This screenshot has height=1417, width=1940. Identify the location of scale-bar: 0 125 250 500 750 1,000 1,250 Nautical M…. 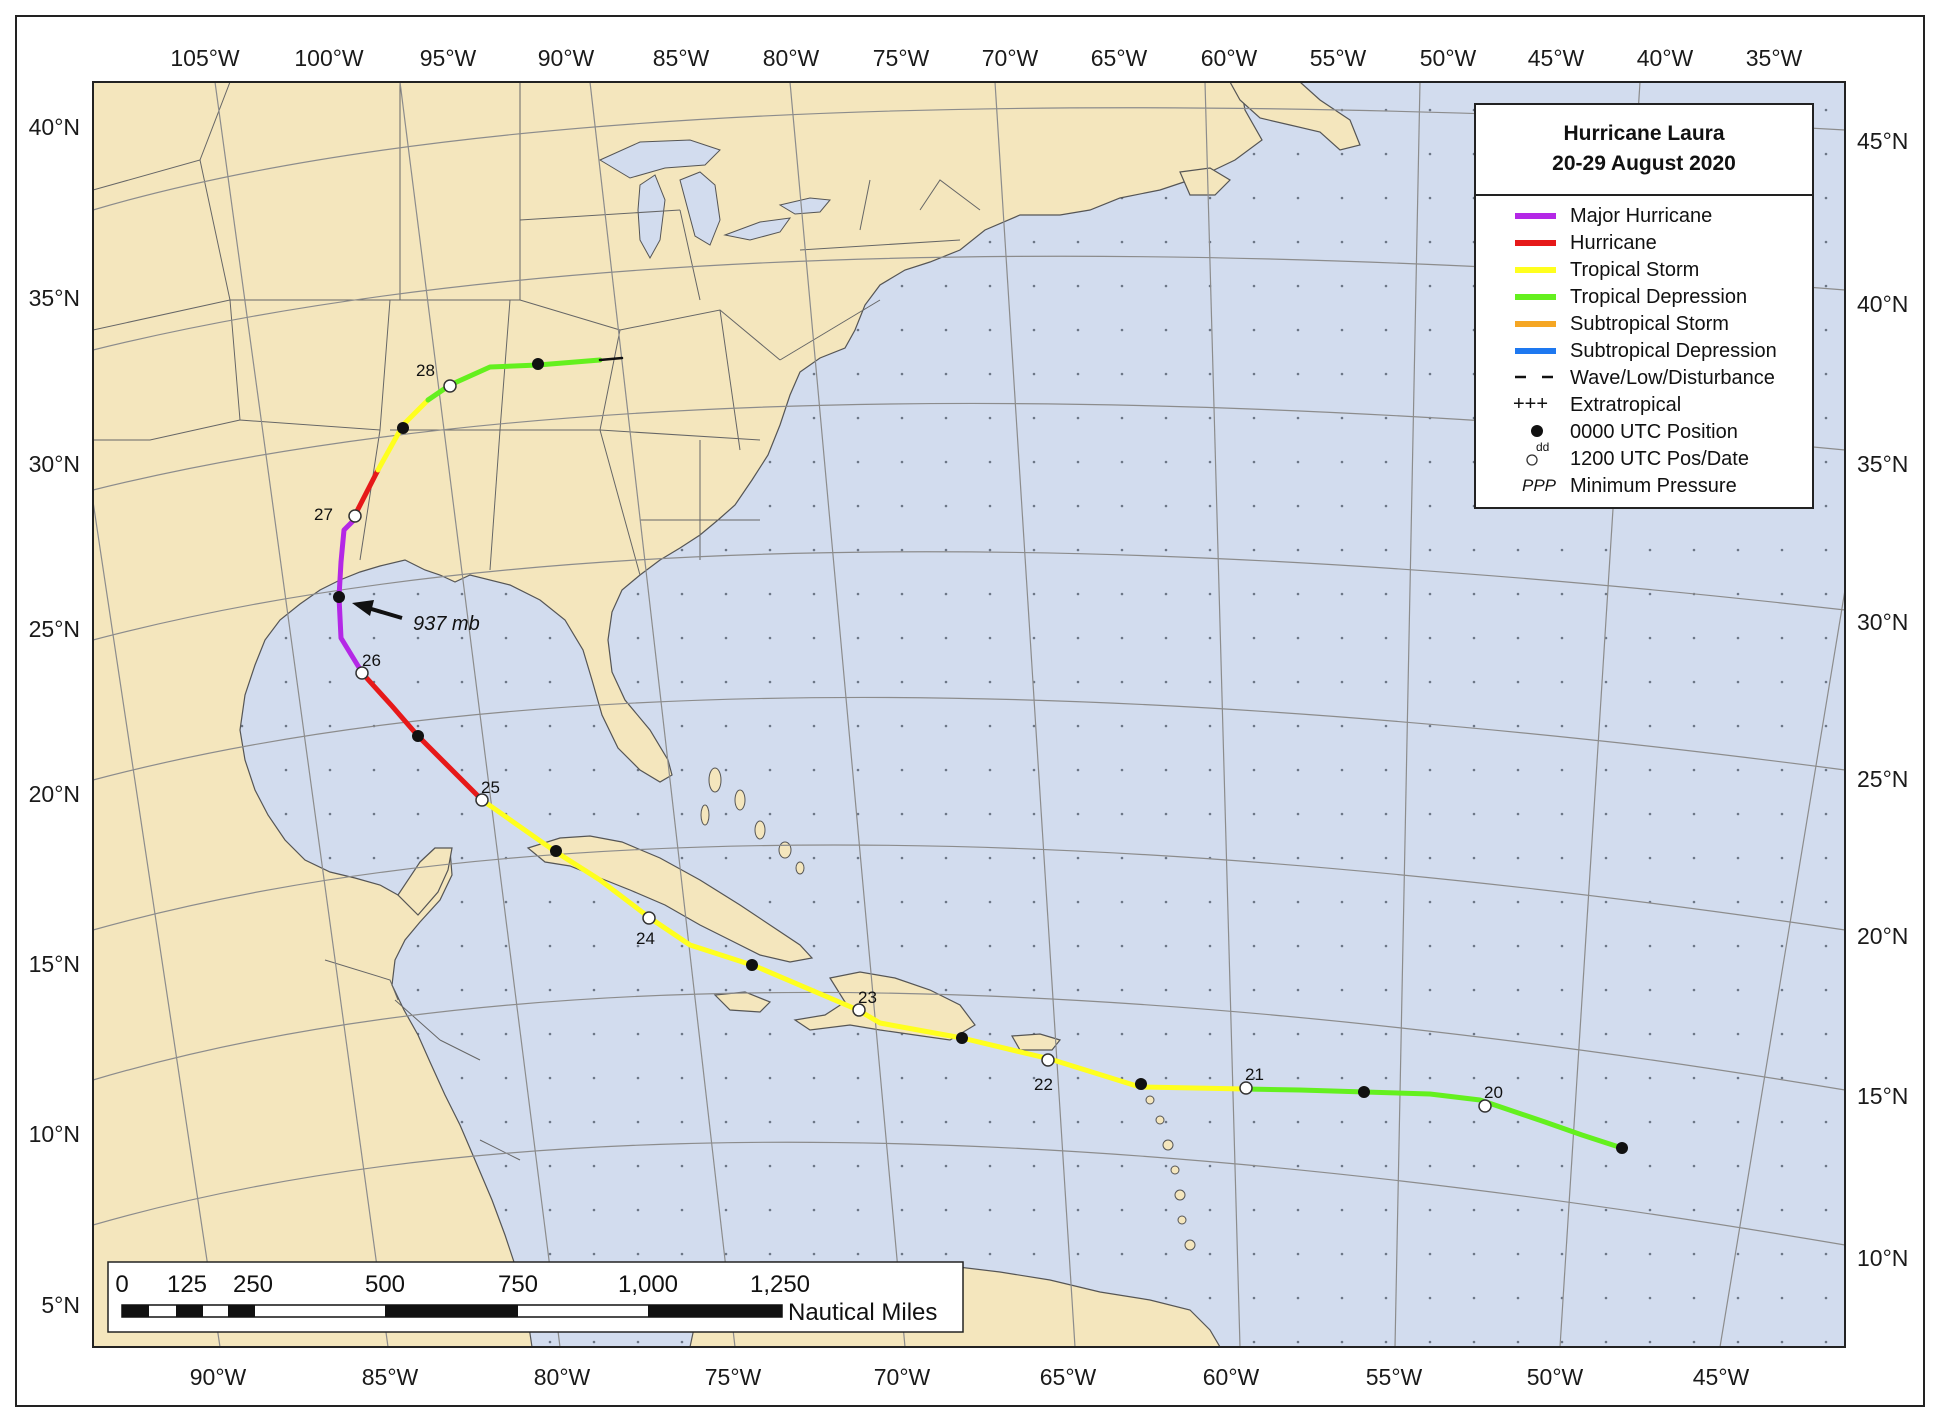
(535, 1297).